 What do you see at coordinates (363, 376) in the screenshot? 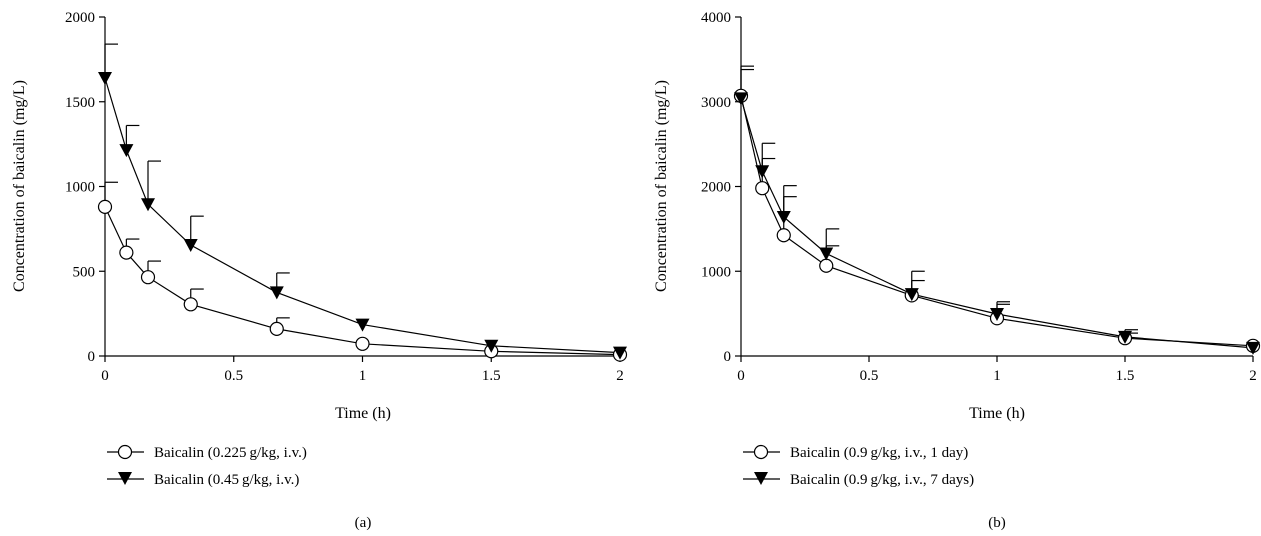
I see `x-tick-label-a-2: 1` at bounding box center [363, 376].